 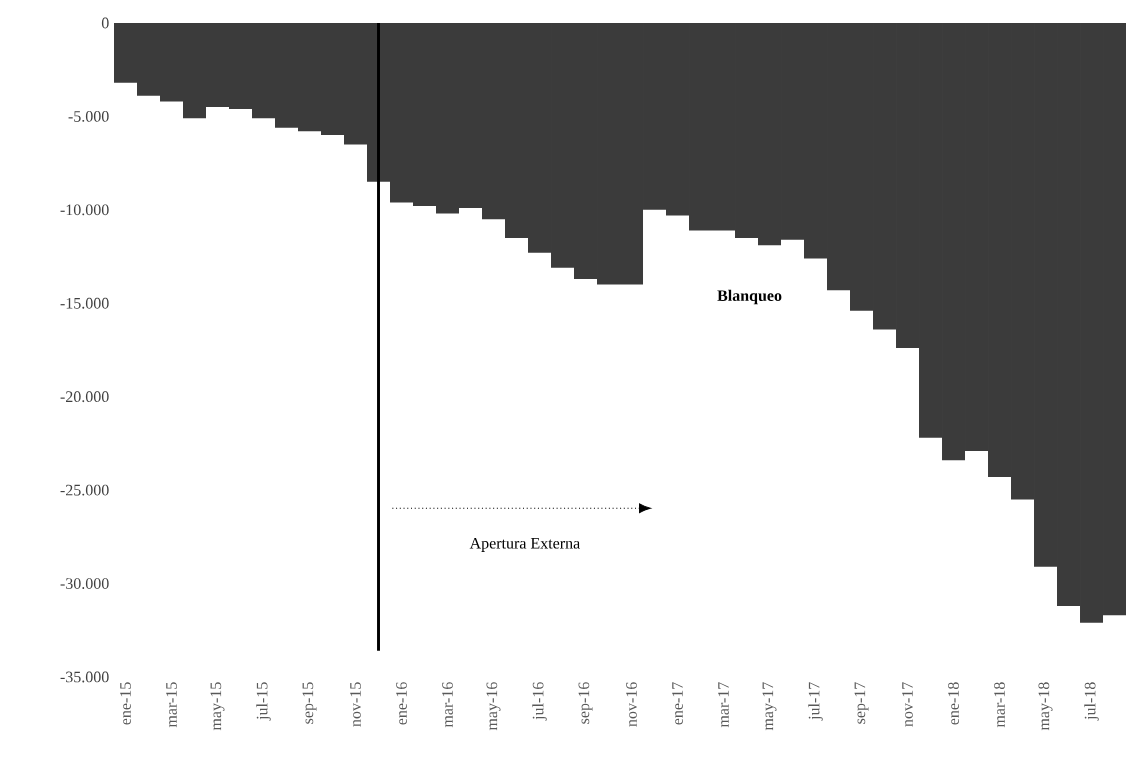 What do you see at coordinates (999, 705) in the screenshot?
I see `x-tick-label: mar-18` at bounding box center [999, 705].